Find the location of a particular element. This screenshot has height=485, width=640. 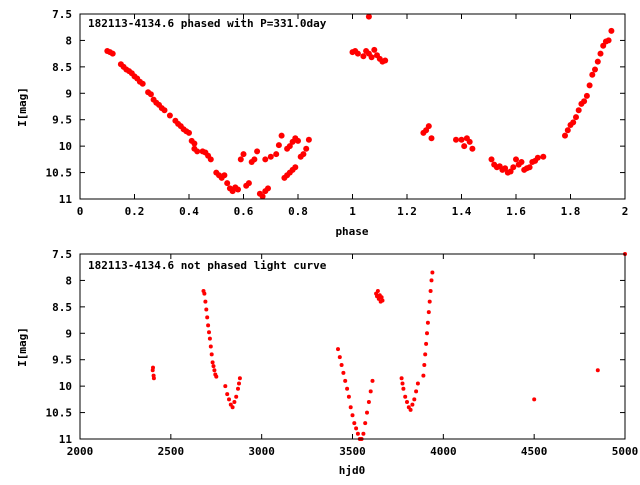

unphased-y-tick-label: 8.5 is located at coordinates (62, 307).